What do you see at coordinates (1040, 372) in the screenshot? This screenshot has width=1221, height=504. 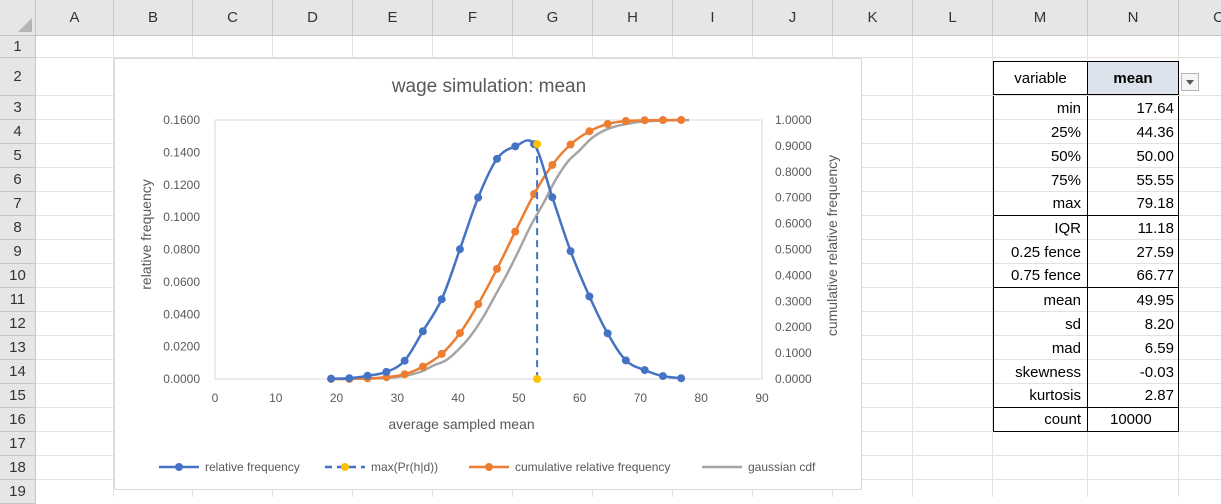 I see `stat-label-cell: skewness` at bounding box center [1040, 372].